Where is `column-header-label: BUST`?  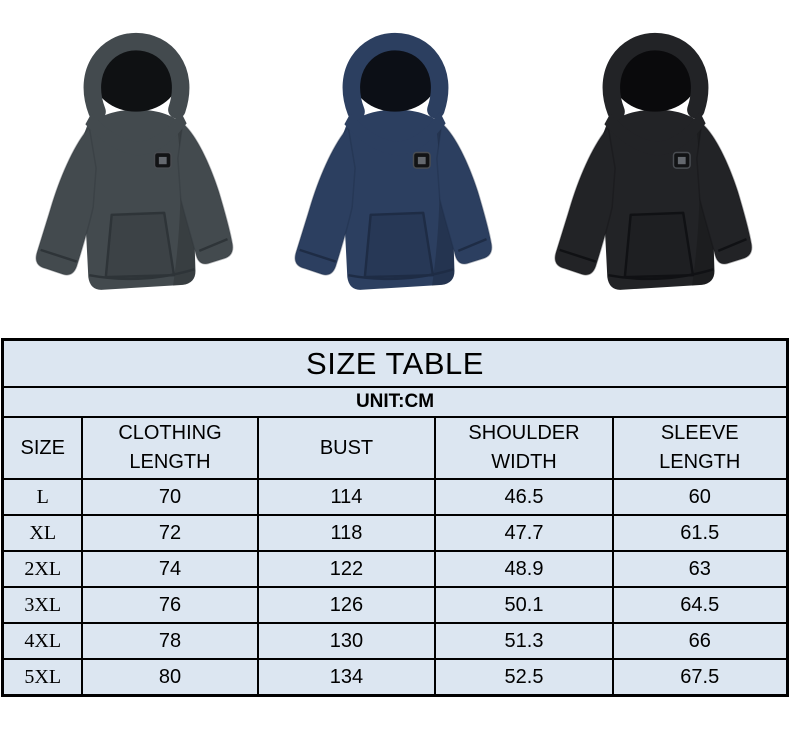
column-header-label: BUST is located at coordinates (346, 447).